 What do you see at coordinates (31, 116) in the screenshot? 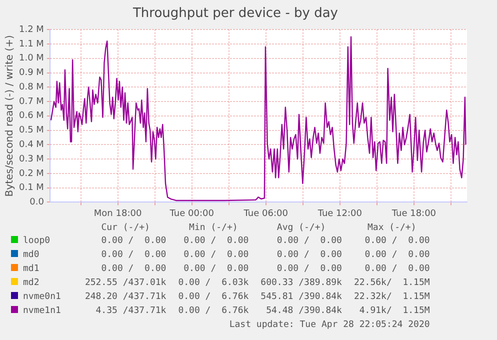
I see `y-tick-label: 0.6 M` at bounding box center [31, 116].